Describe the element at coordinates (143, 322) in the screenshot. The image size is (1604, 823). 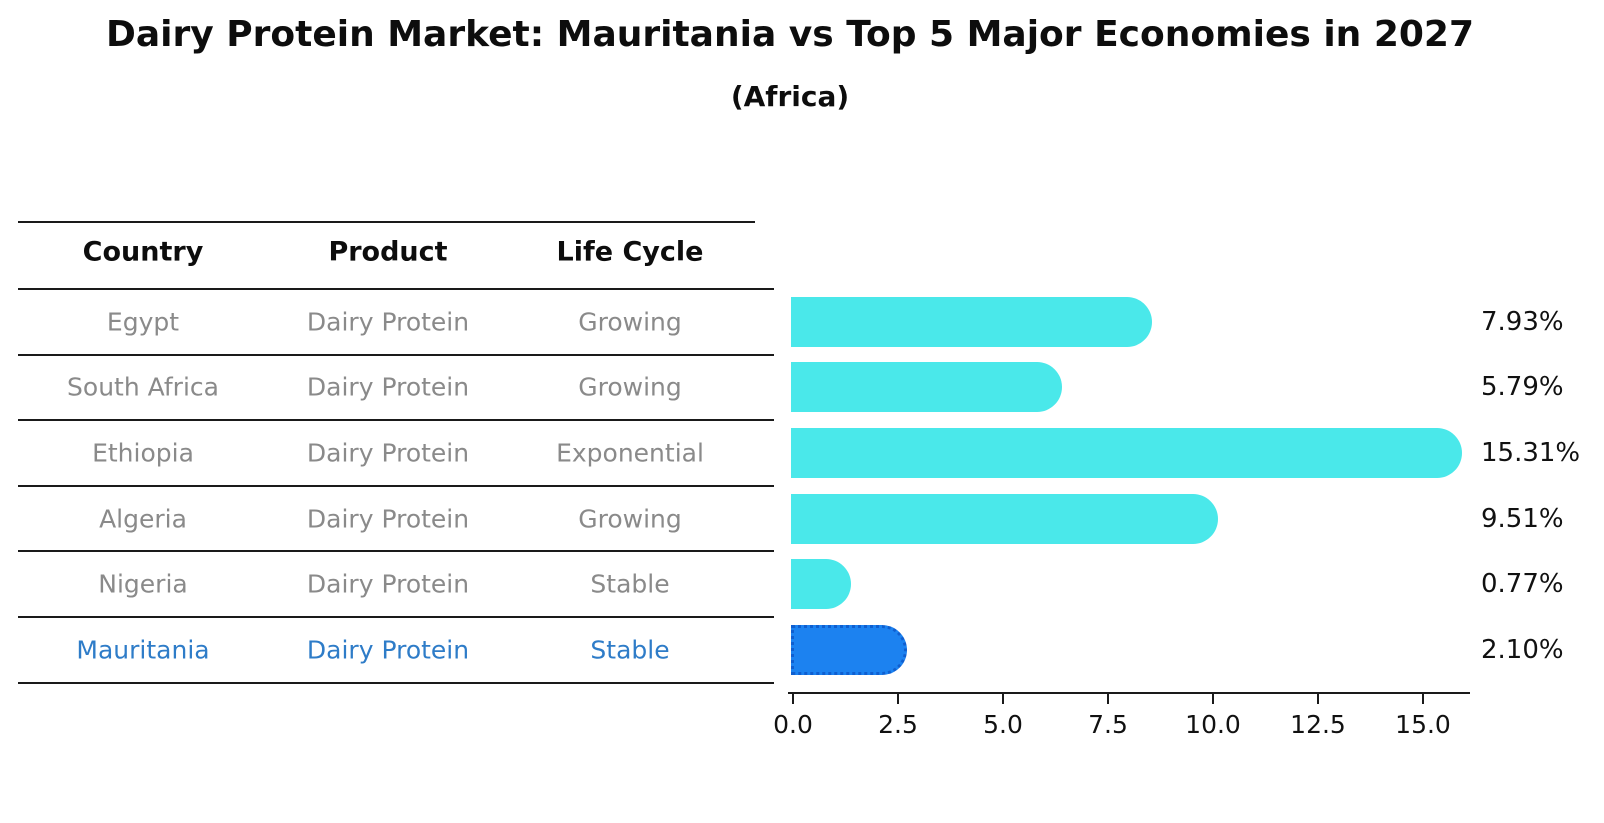
I see `table-cell-country: Egypt` at that location.